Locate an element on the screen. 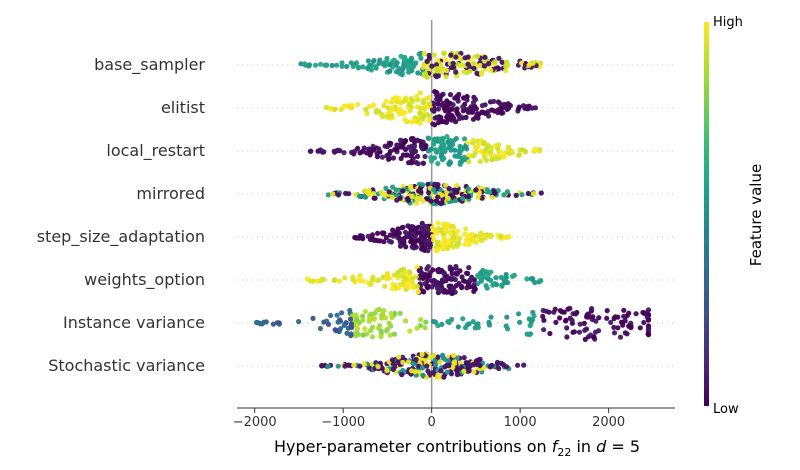  x-axis: −2000 −1000 0 1000 2000 is located at coordinates (454, 418).